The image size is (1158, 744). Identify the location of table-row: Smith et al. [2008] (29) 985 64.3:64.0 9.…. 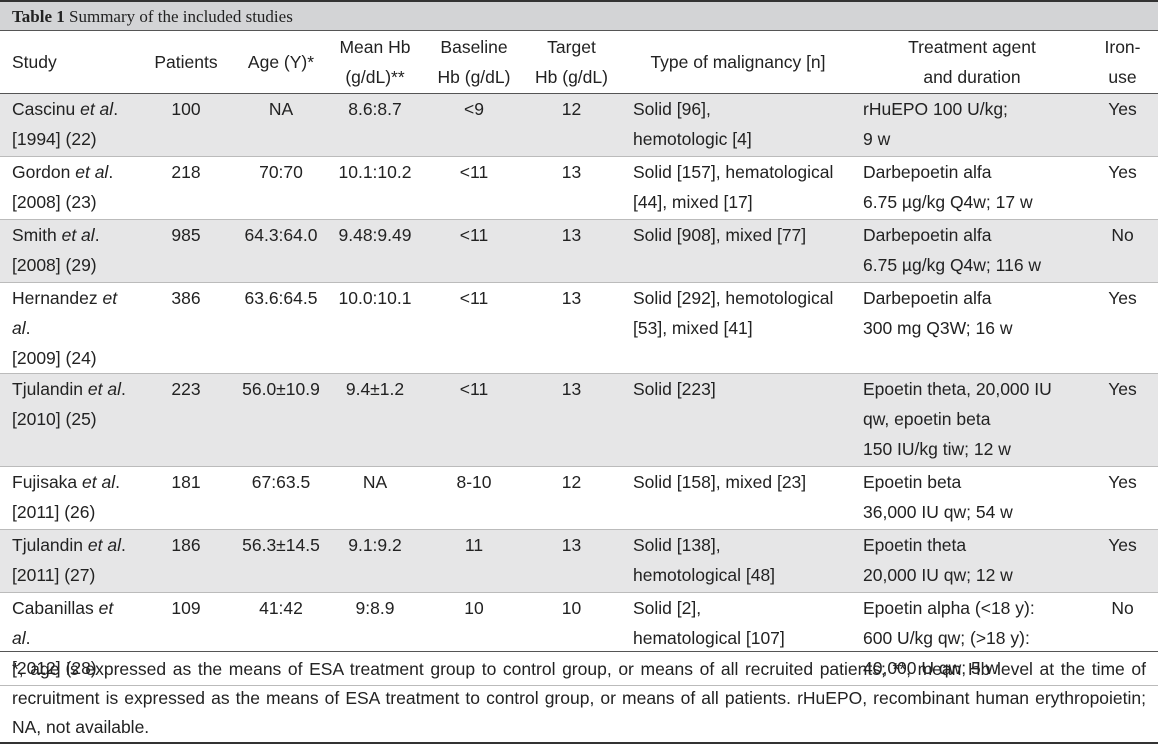
(579, 251).